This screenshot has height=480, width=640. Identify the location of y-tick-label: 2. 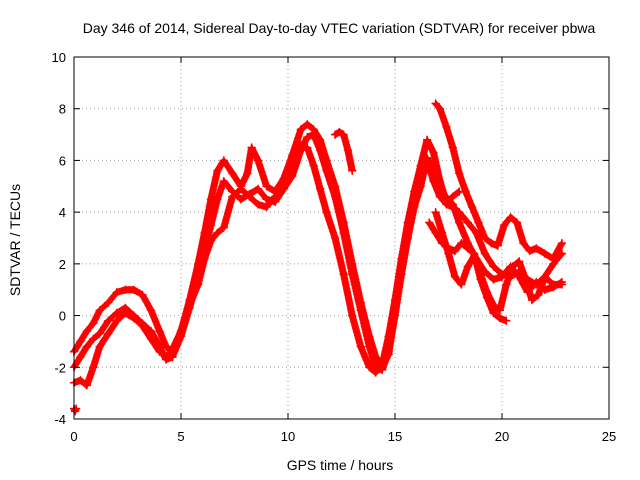
(62, 264).